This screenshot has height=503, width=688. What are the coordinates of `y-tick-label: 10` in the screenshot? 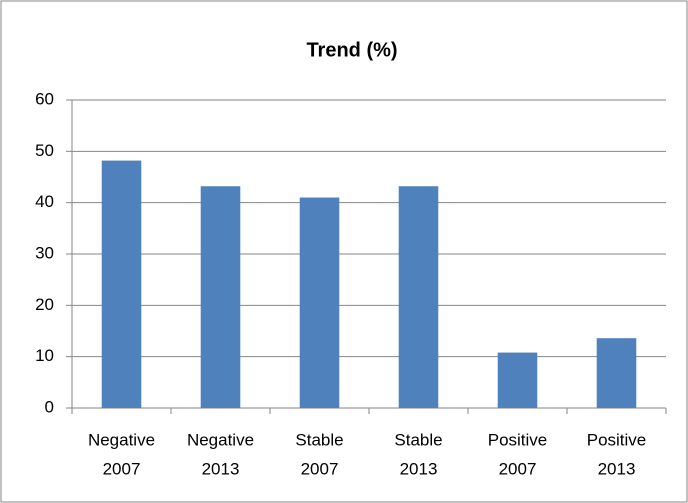 It's located at (44, 355).